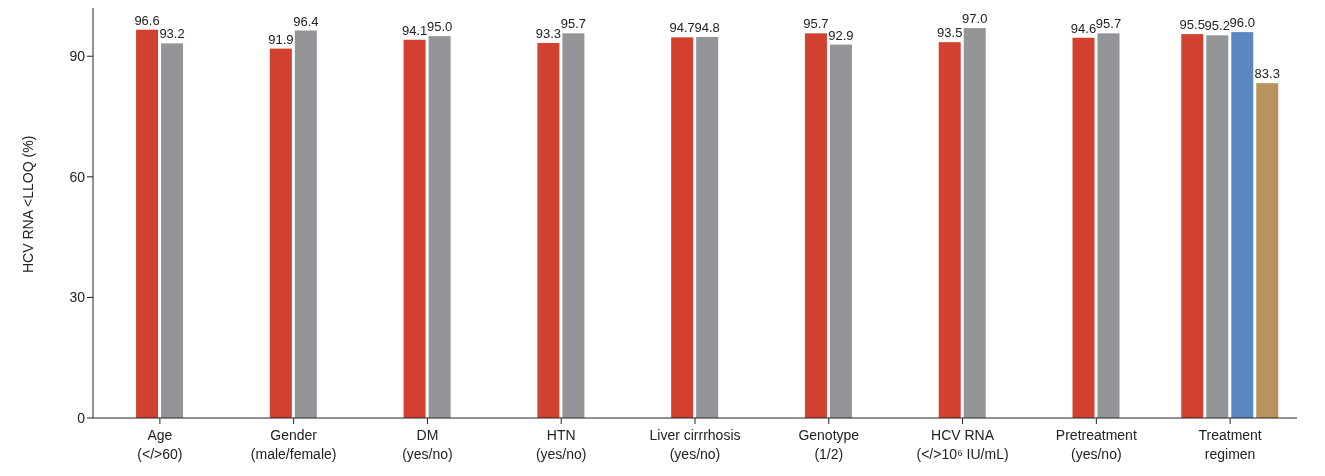 The image size is (1325, 476). What do you see at coordinates (841, 35) in the screenshot?
I see `data-label: 92.9` at bounding box center [841, 35].